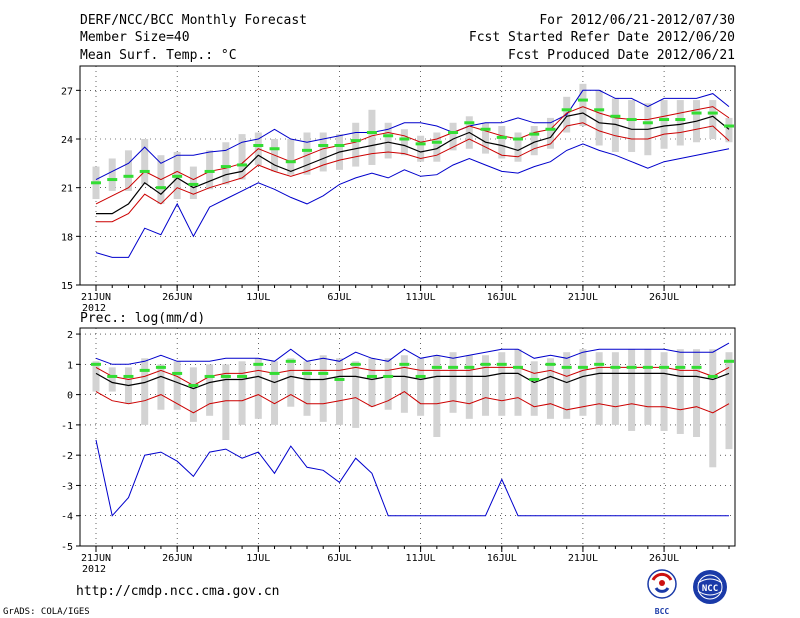 The image size is (800, 618). What do you see at coordinates (67, 140) in the screenshot?
I see `y-tick-label: 24` at bounding box center [67, 140].